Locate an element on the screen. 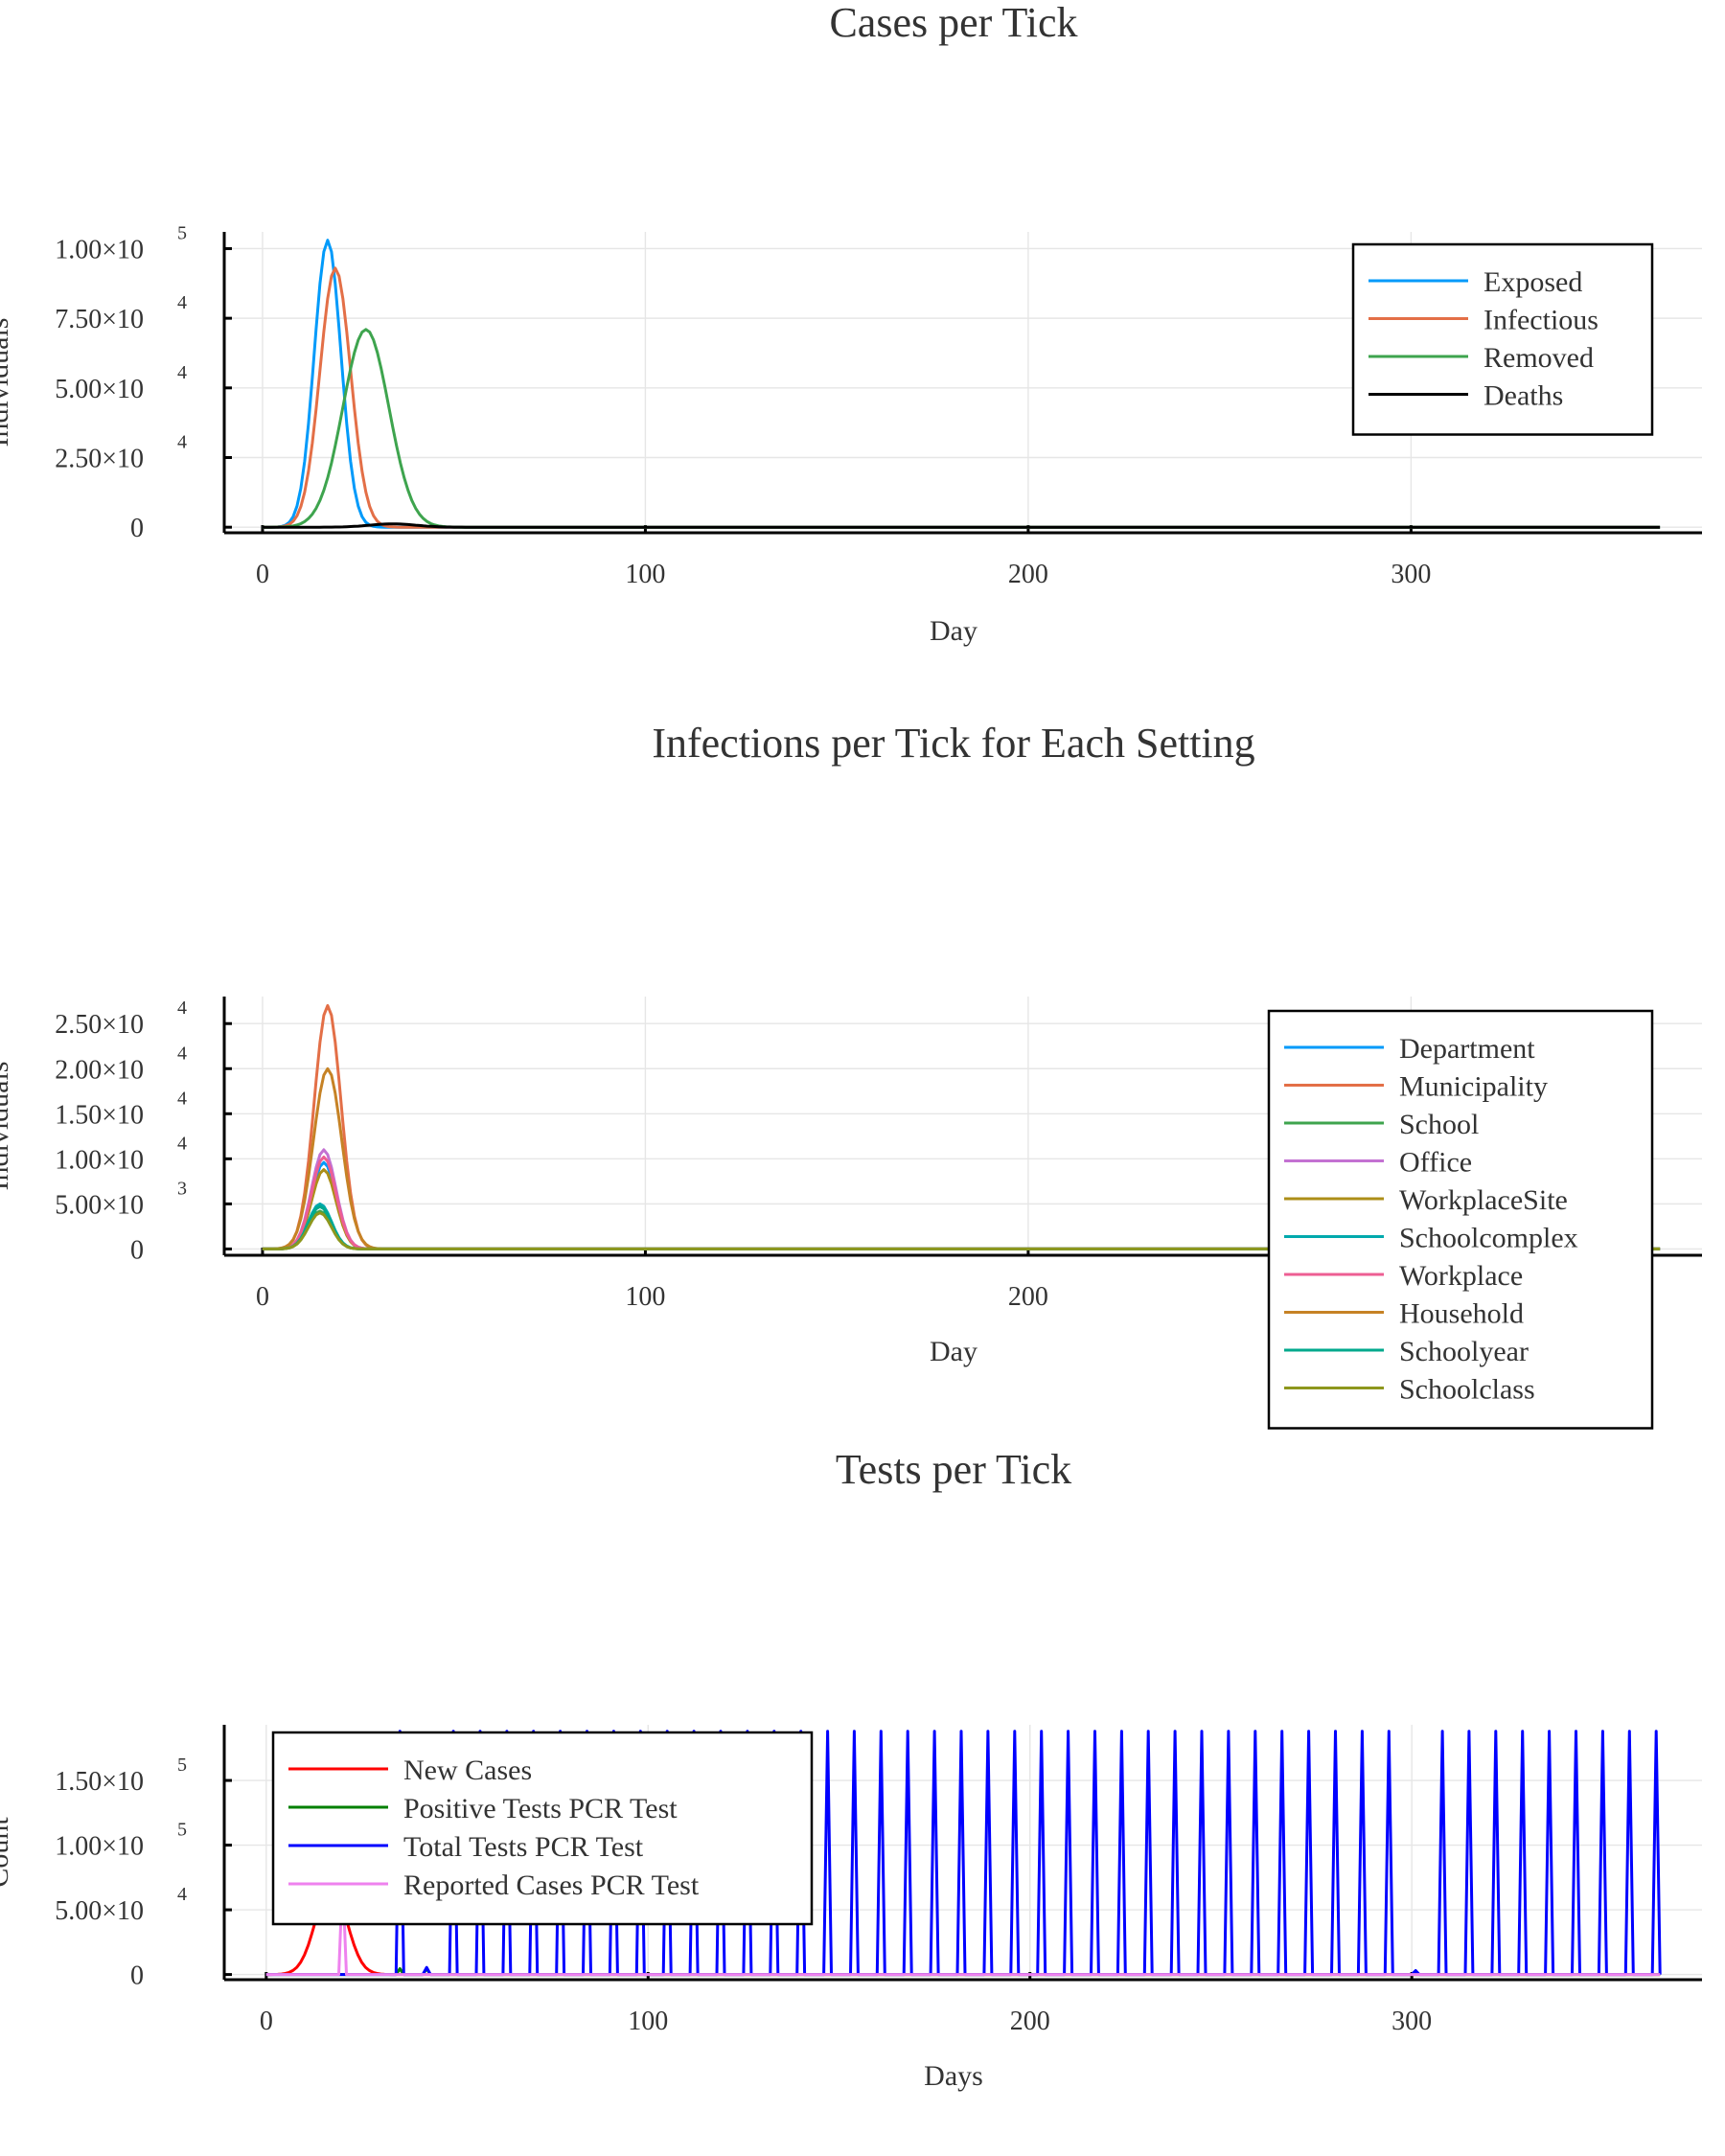  legend-item: Municipality is located at coordinates (1416, 1087).